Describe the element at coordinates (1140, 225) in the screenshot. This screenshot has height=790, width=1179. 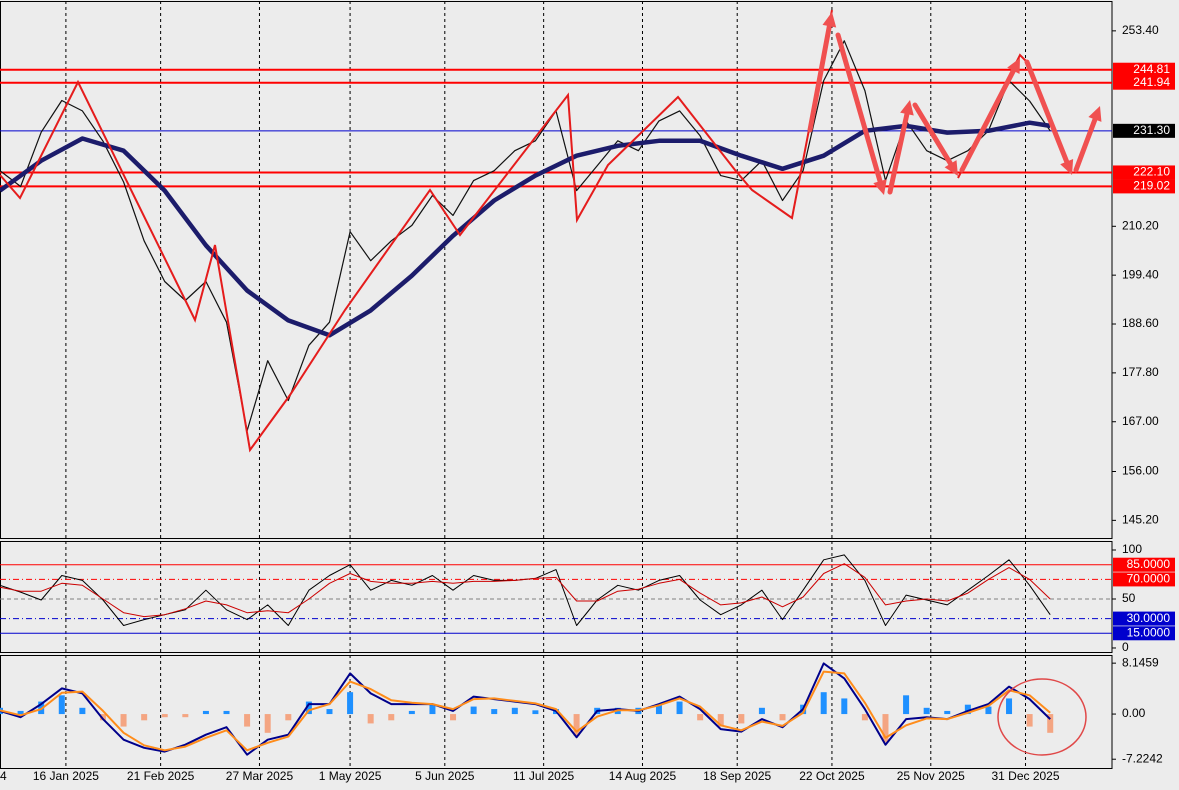
I see `y-tick-label: 210.20` at that location.